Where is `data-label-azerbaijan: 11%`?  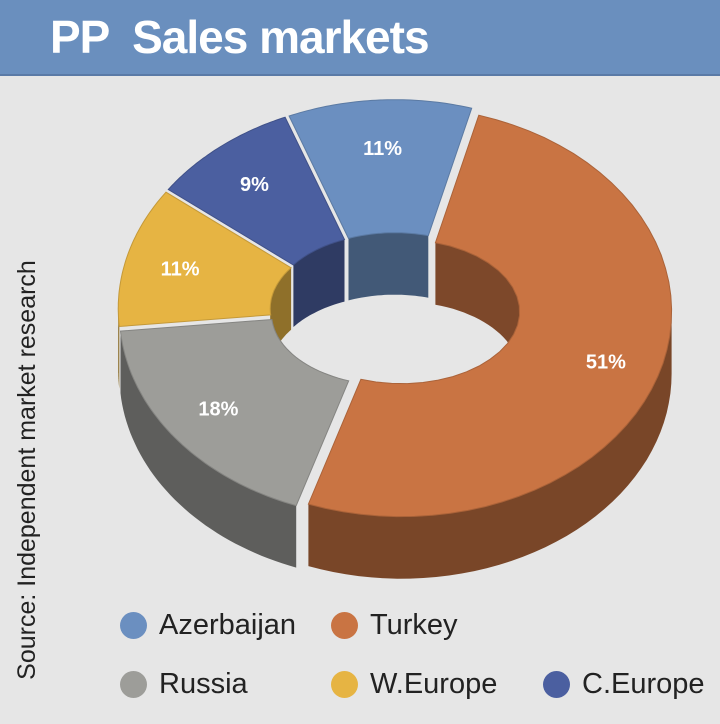
data-label-azerbaijan: 11% is located at coordinates (382, 149).